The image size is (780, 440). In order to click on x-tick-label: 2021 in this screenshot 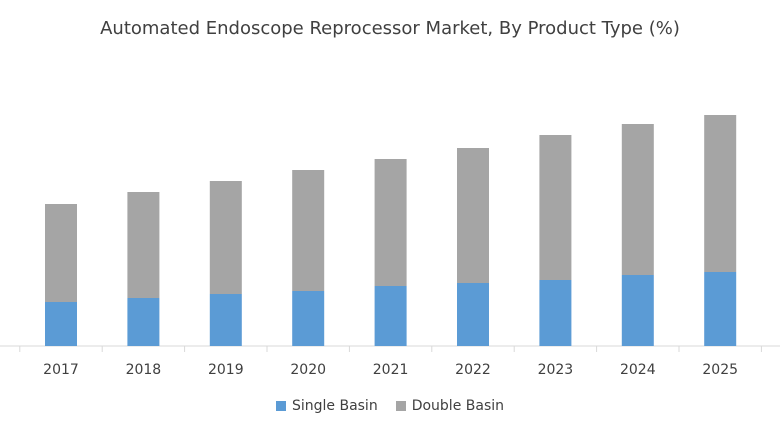, I will do `click(391, 370)`.